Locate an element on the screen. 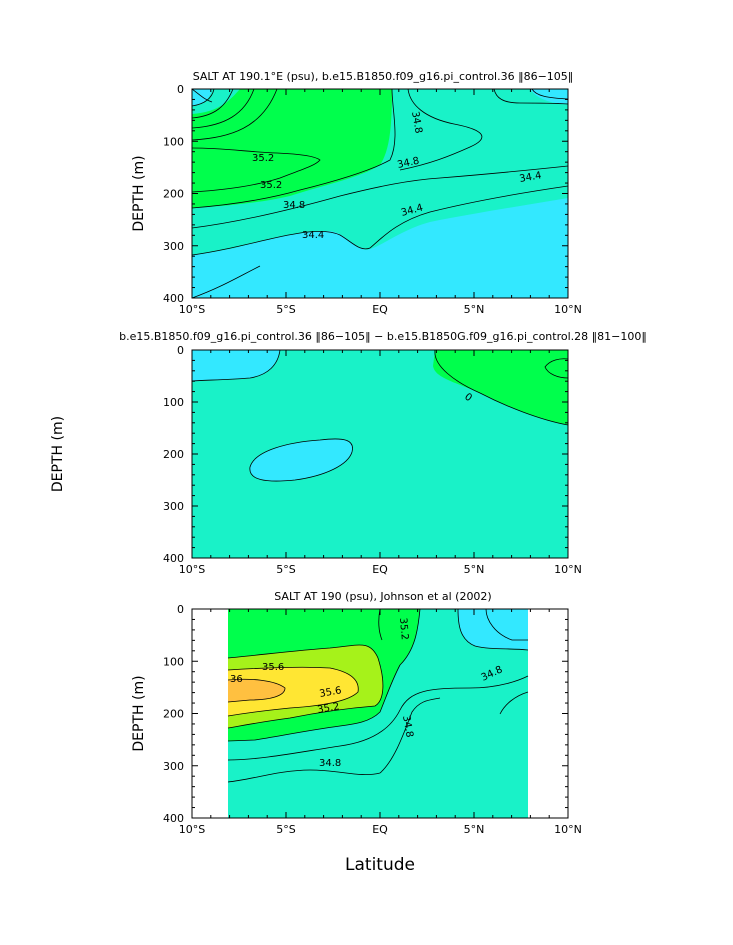  p1-fill-upper-right is located at coordinates (549, 96).